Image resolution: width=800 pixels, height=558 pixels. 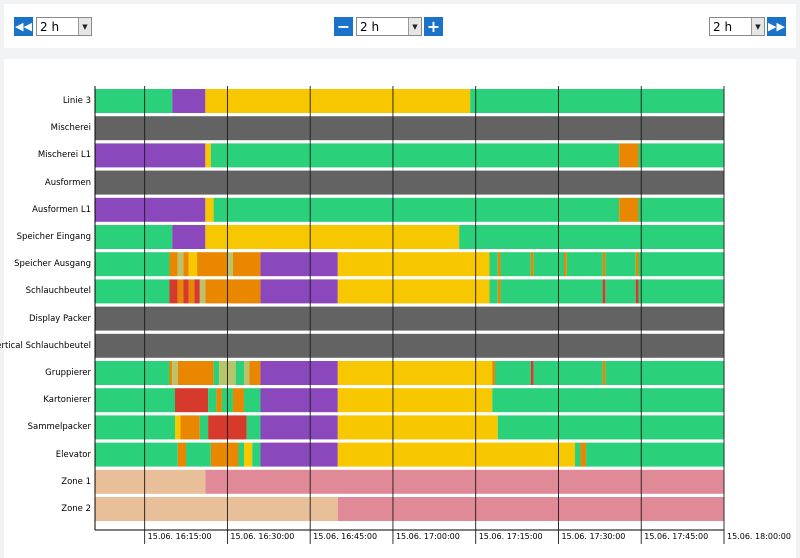 I want to click on toolbar: ◀◀ 2 h ▼ − 2 h ▼ + 2 h ▼ ▶▶, so click(x=400, y=26).